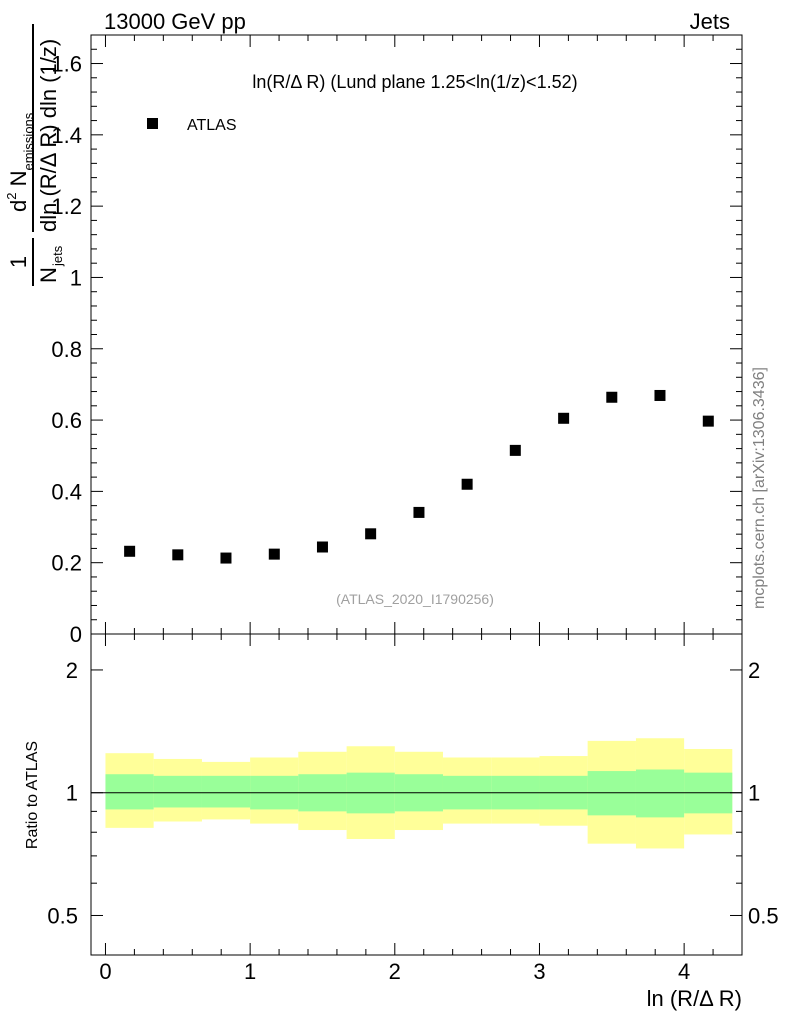 This screenshot has height=1024, width=786. I want to click on legend-label: ATLAS, so click(212, 125).